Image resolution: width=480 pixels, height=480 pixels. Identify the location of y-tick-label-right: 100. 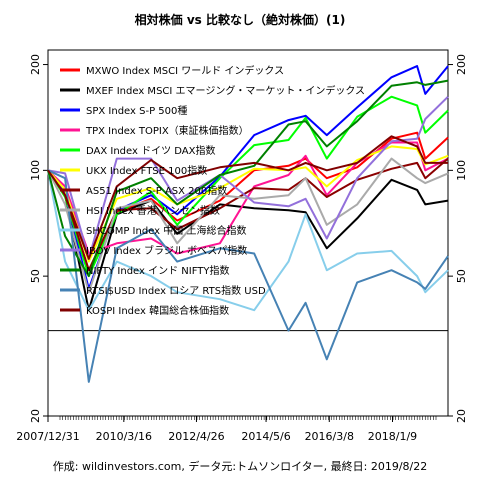
(461, 170).